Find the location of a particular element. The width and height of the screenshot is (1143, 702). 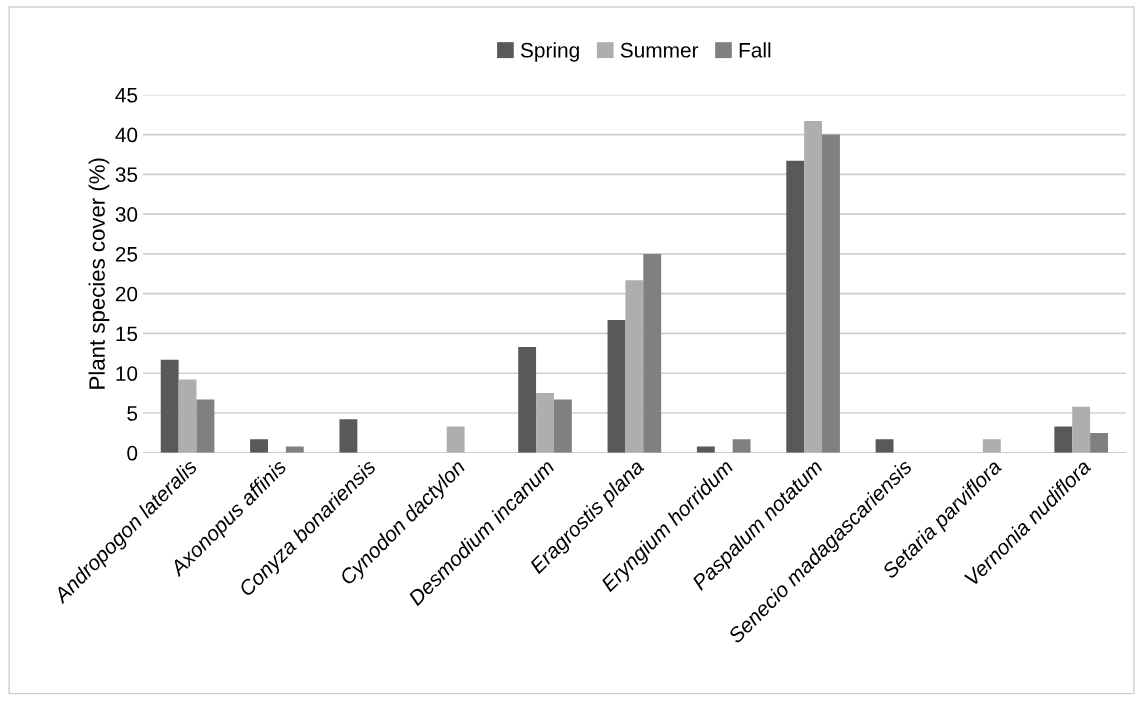

y-tick-label: 40 is located at coordinates (126, 135).